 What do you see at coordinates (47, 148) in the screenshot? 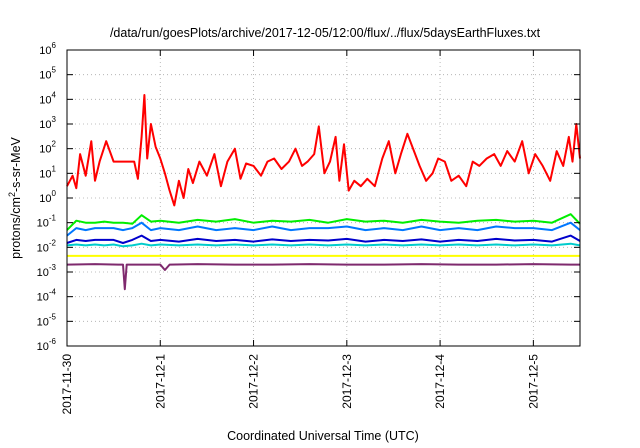
I see `y-tick-label: 10²` at bounding box center [47, 148].